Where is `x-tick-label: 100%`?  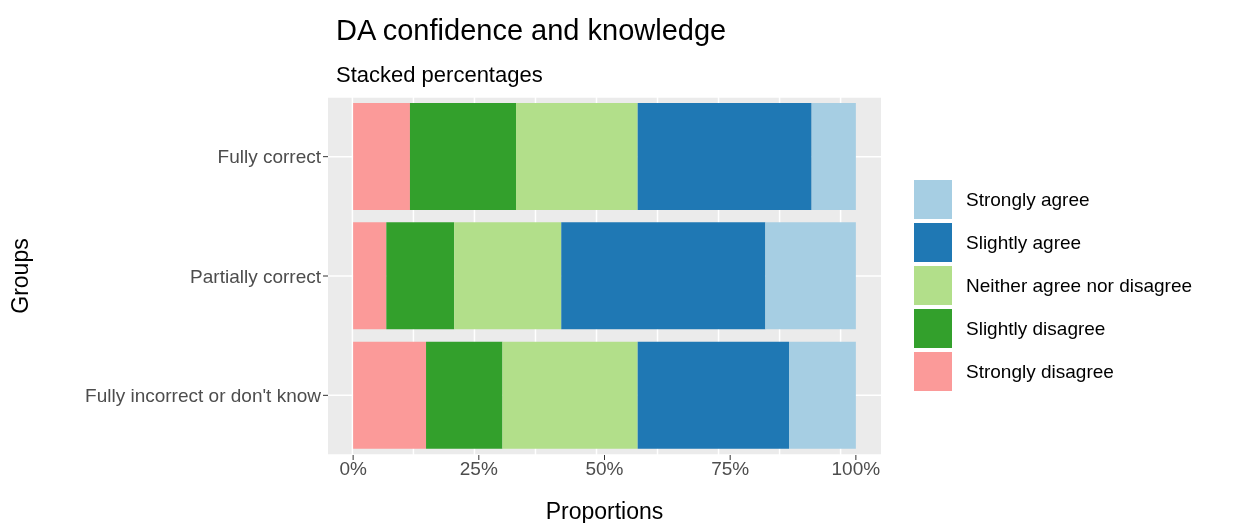 x-tick-label: 100% is located at coordinates (856, 469).